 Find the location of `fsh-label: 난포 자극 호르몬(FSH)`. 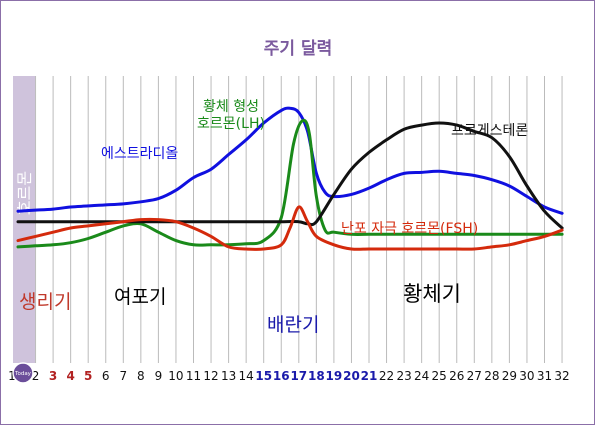

fsh-label: 난포 자극 호르몬(FSH) is located at coordinates (409, 229).